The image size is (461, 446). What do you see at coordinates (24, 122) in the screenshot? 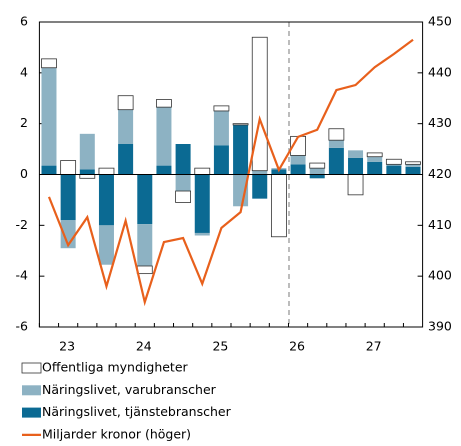
I see `y-tick-label: 2` at bounding box center [24, 122].